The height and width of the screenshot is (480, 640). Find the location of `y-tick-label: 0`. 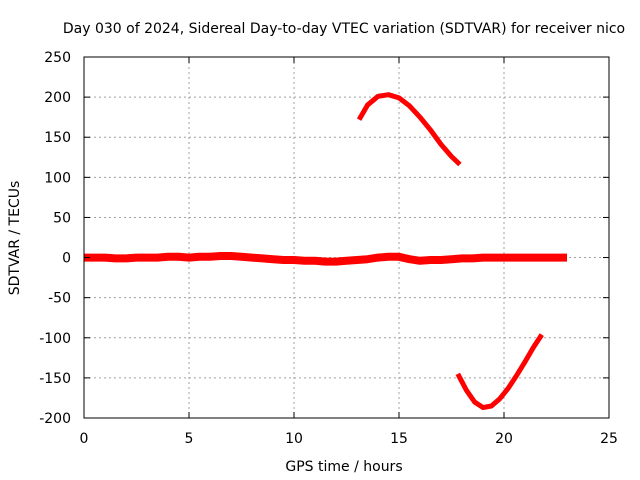

y-tick-label: 0 is located at coordinates (66, 259).